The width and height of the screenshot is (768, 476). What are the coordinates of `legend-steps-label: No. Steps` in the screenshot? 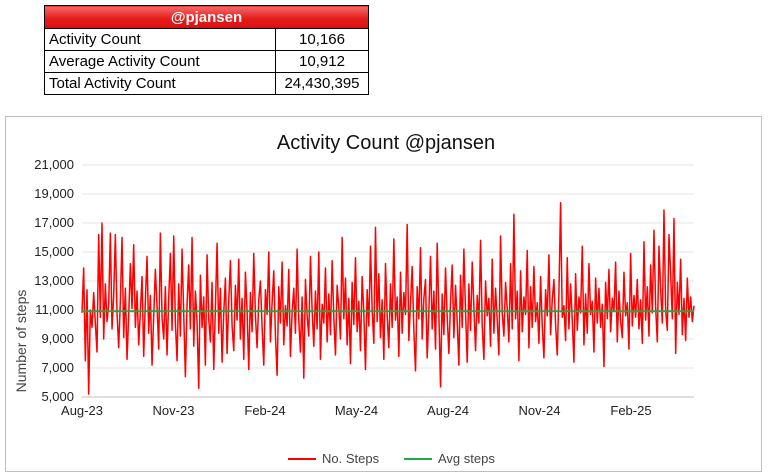 It's located at (351, 458).